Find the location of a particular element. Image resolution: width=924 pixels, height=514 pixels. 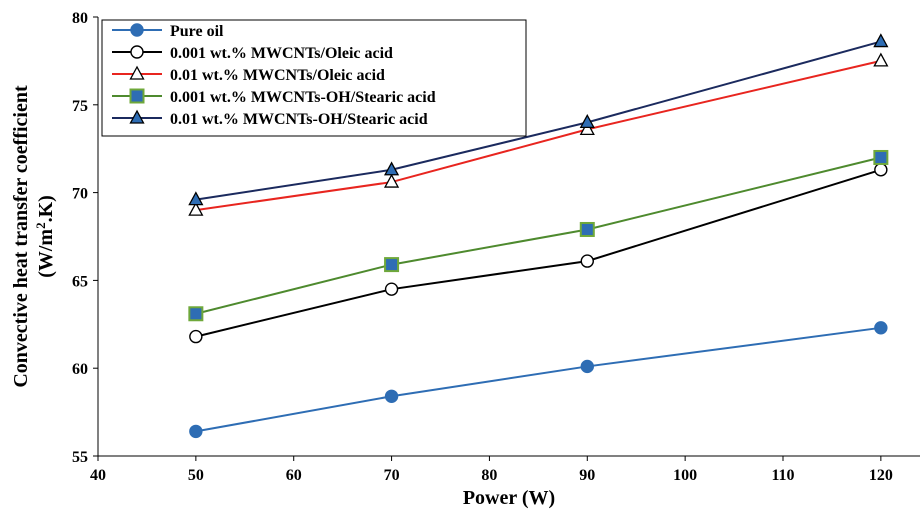

x-tick-label: 110 is located at coordinates (782, 475).